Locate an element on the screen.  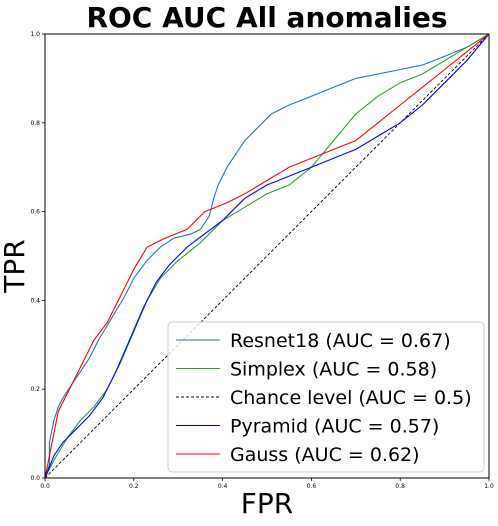
y-tick-label: 0.6 is located at coordinates (35, 212).